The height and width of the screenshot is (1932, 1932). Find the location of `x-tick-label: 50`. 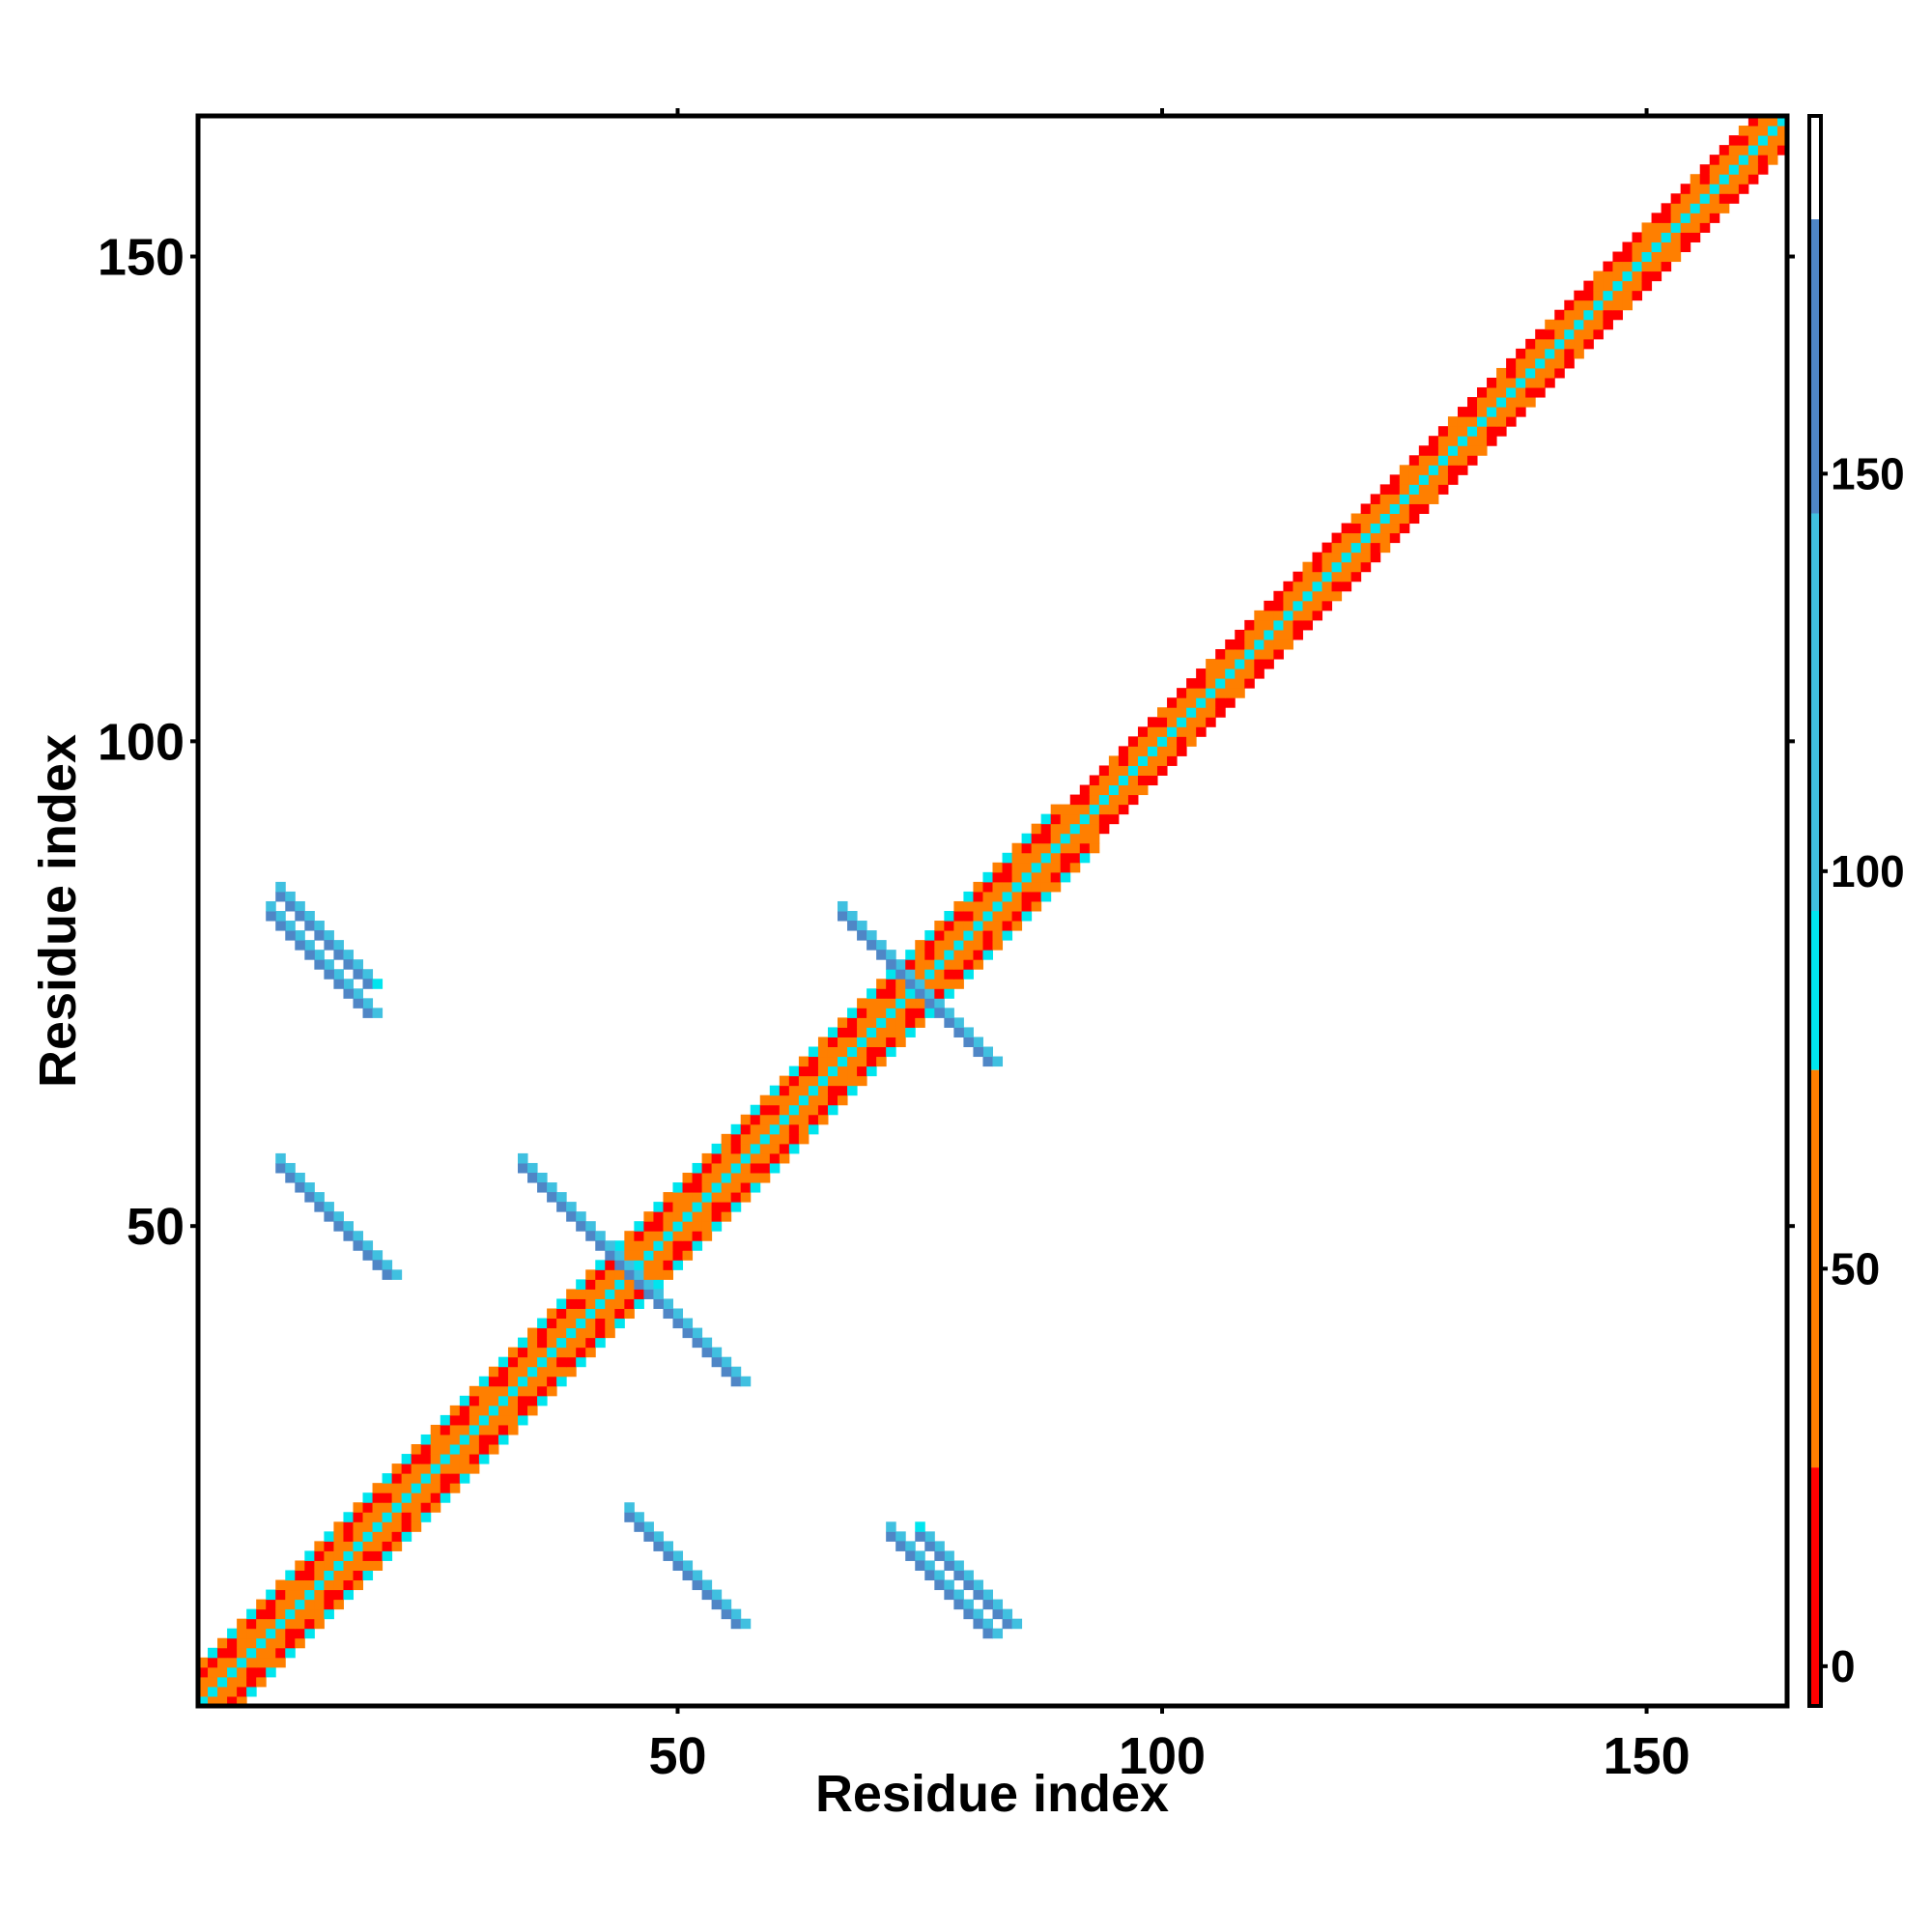

x-tick-label: 50 is located at coordinates (677, 1756).